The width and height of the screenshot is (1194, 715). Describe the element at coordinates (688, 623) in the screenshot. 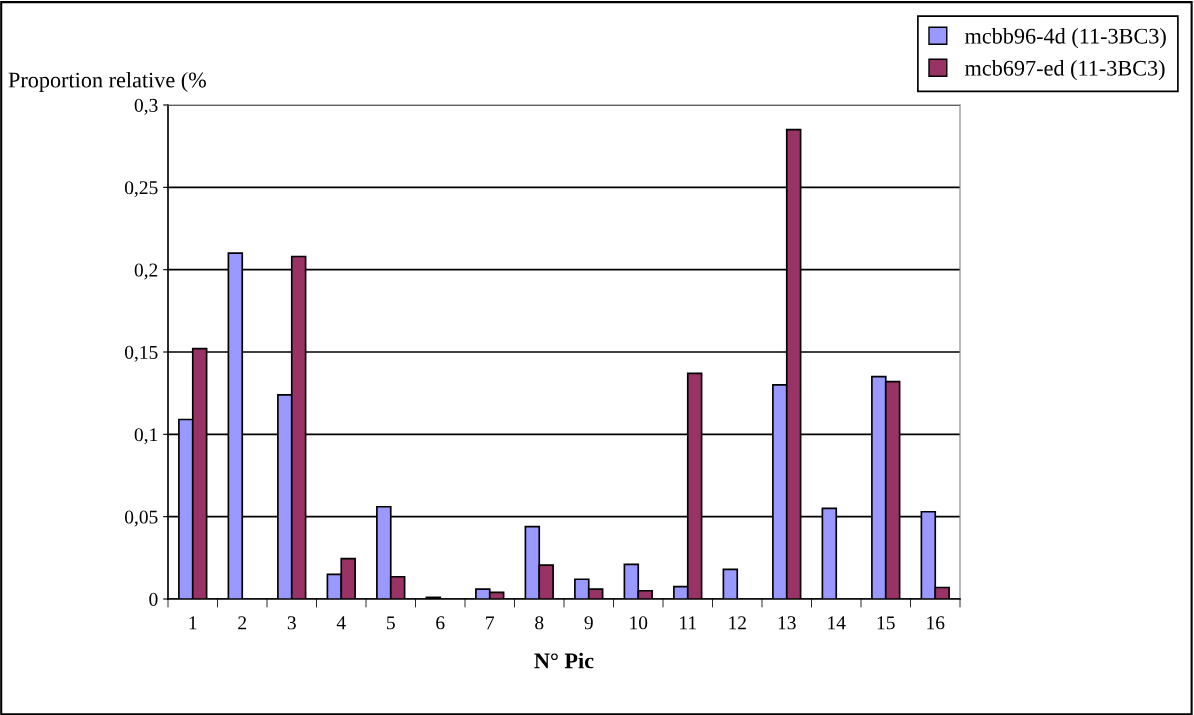

I see `x-tick-label: 11` at that location.